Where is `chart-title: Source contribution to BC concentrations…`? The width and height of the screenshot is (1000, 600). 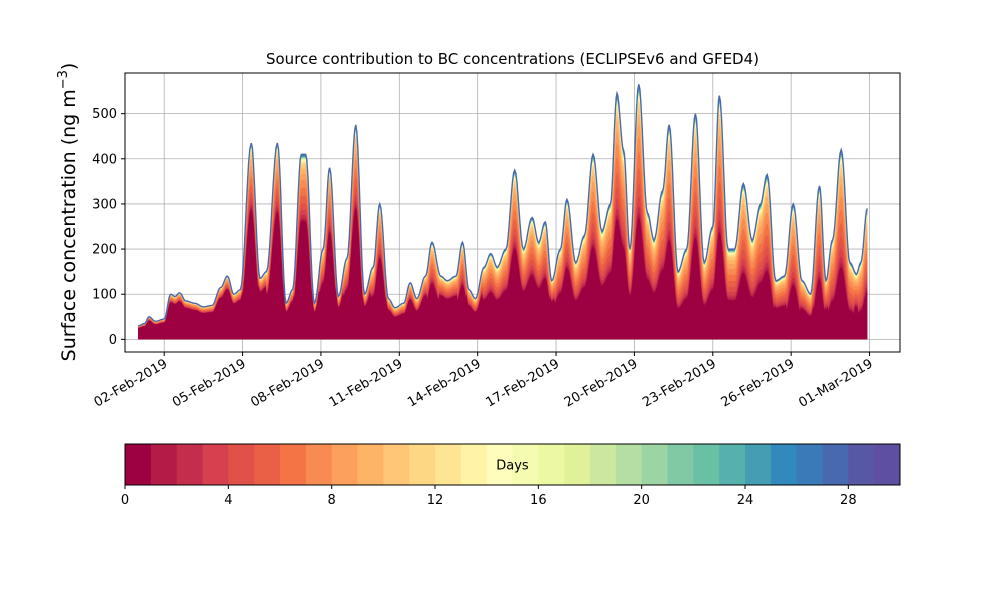
chart-title: Source contribution to BC concentrations… is located at coordinates (512, 59).